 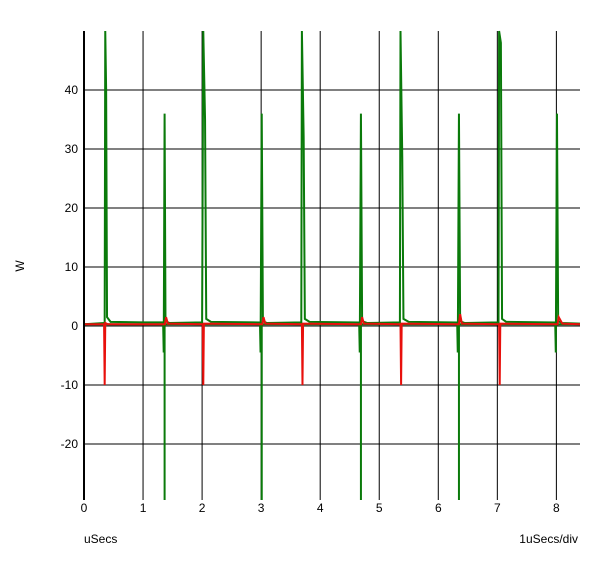 I want to click on x-tick-label: 4, so click(x=320, y=508).